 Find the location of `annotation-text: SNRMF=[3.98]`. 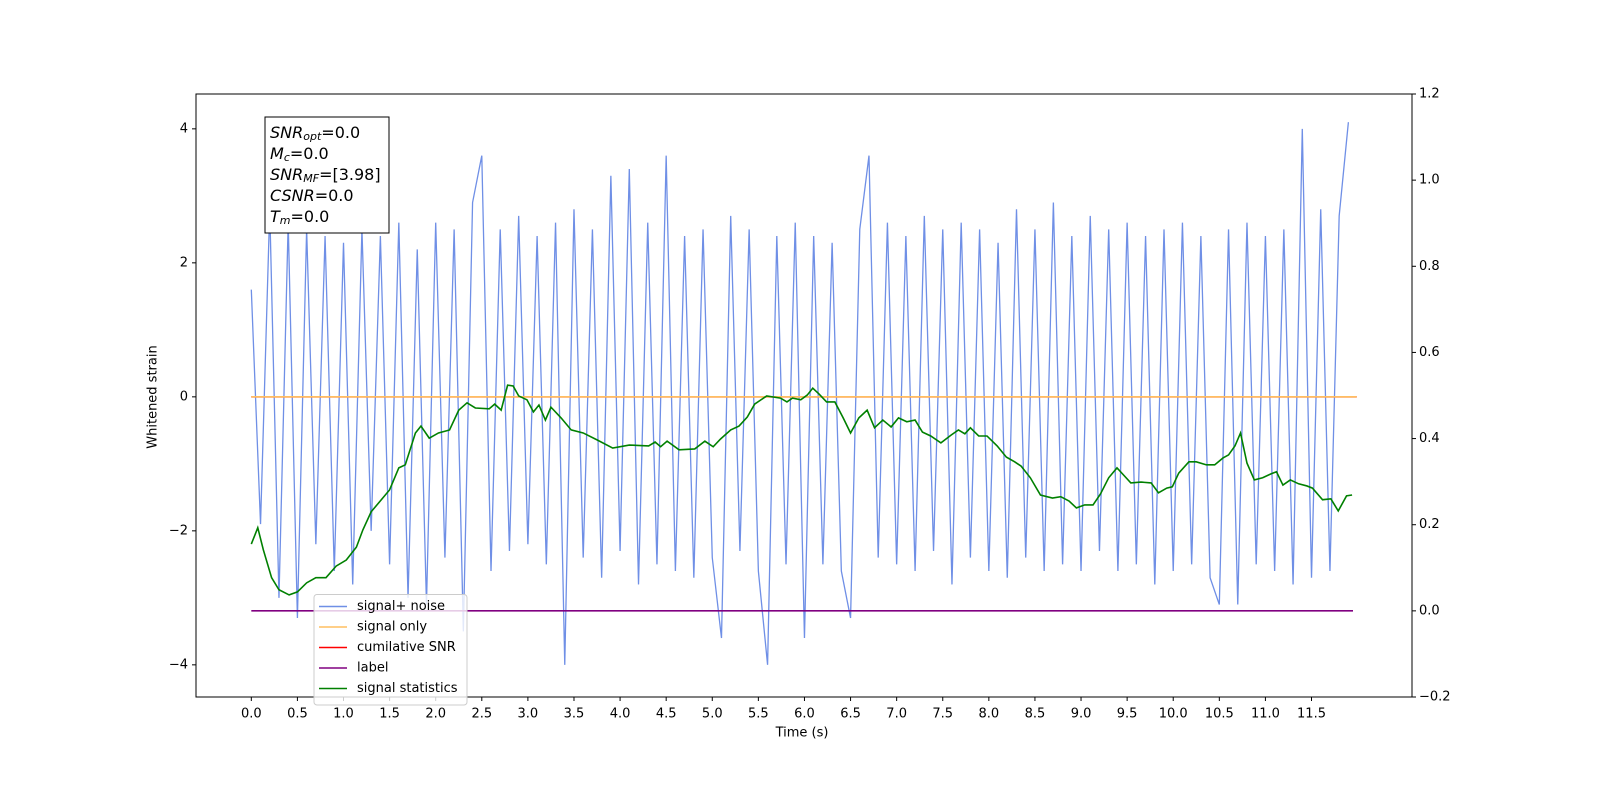

annotation-text: SNRMF=[3.98] is located at coordinates (325, 175).